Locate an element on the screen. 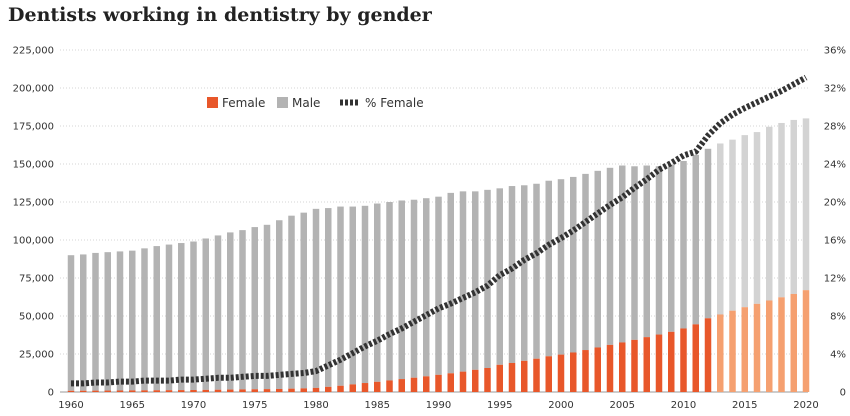 This screenshot has height=416, width=850. x-tick-label: 2010 is located at coordinates (683, 405).